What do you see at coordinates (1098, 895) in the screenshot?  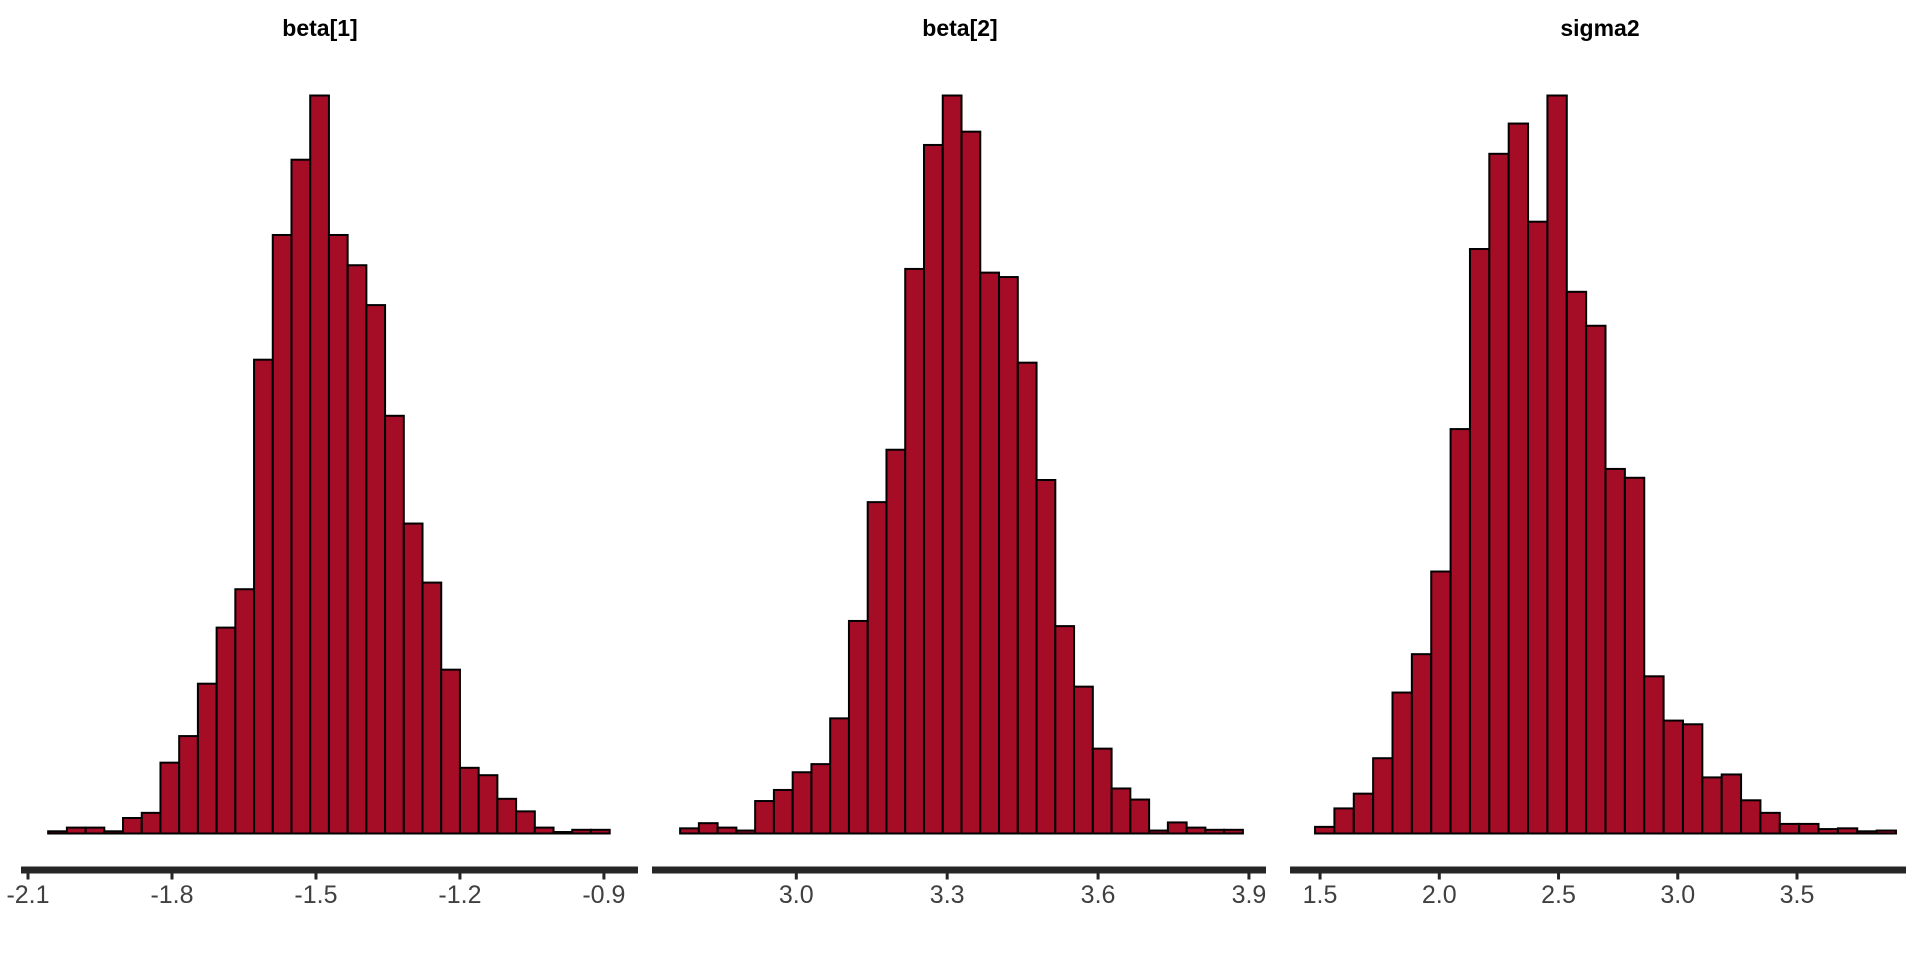 I see `x-axis-tick-label: 3.6` at bounding box center [1098, 895].